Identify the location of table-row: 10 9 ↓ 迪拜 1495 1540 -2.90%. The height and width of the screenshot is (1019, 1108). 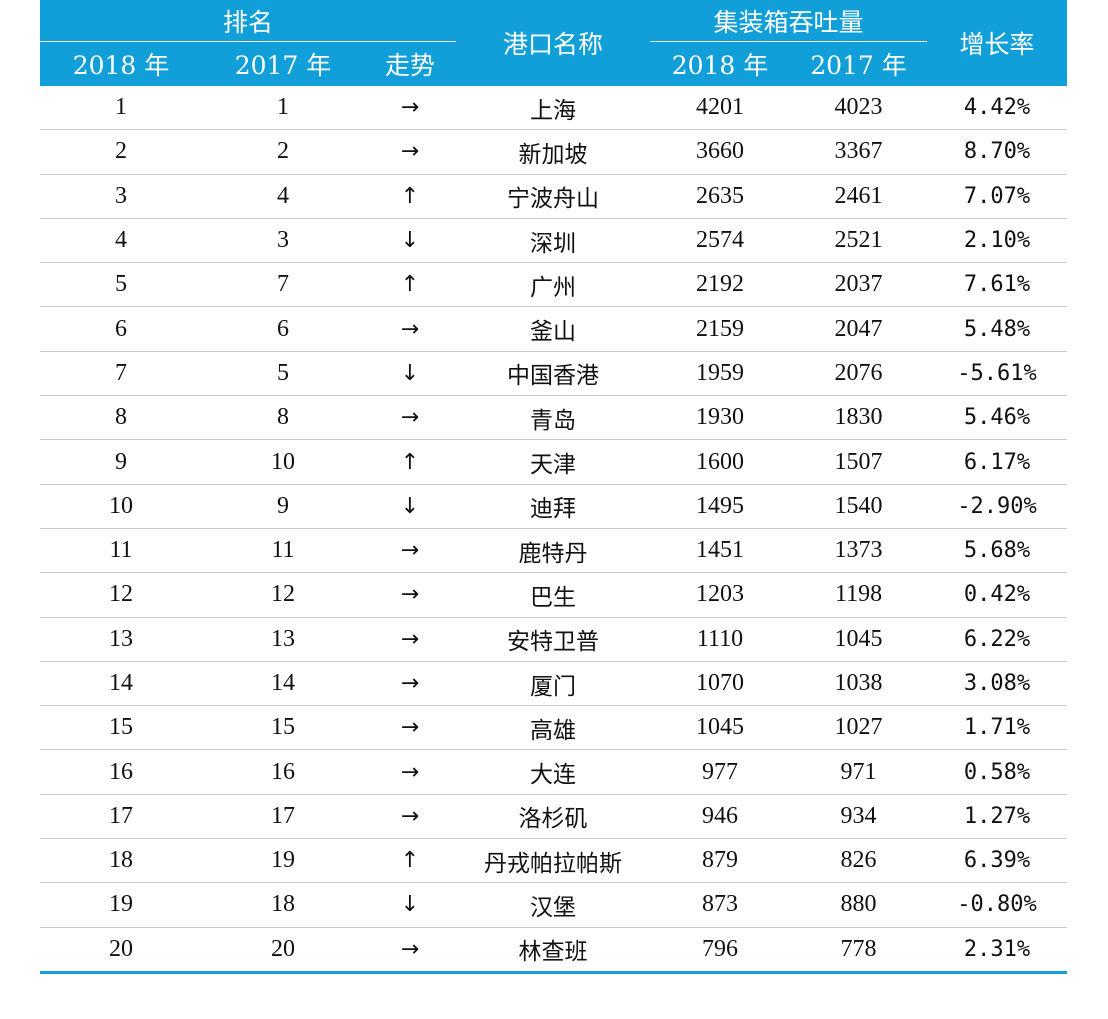
(554, 506).